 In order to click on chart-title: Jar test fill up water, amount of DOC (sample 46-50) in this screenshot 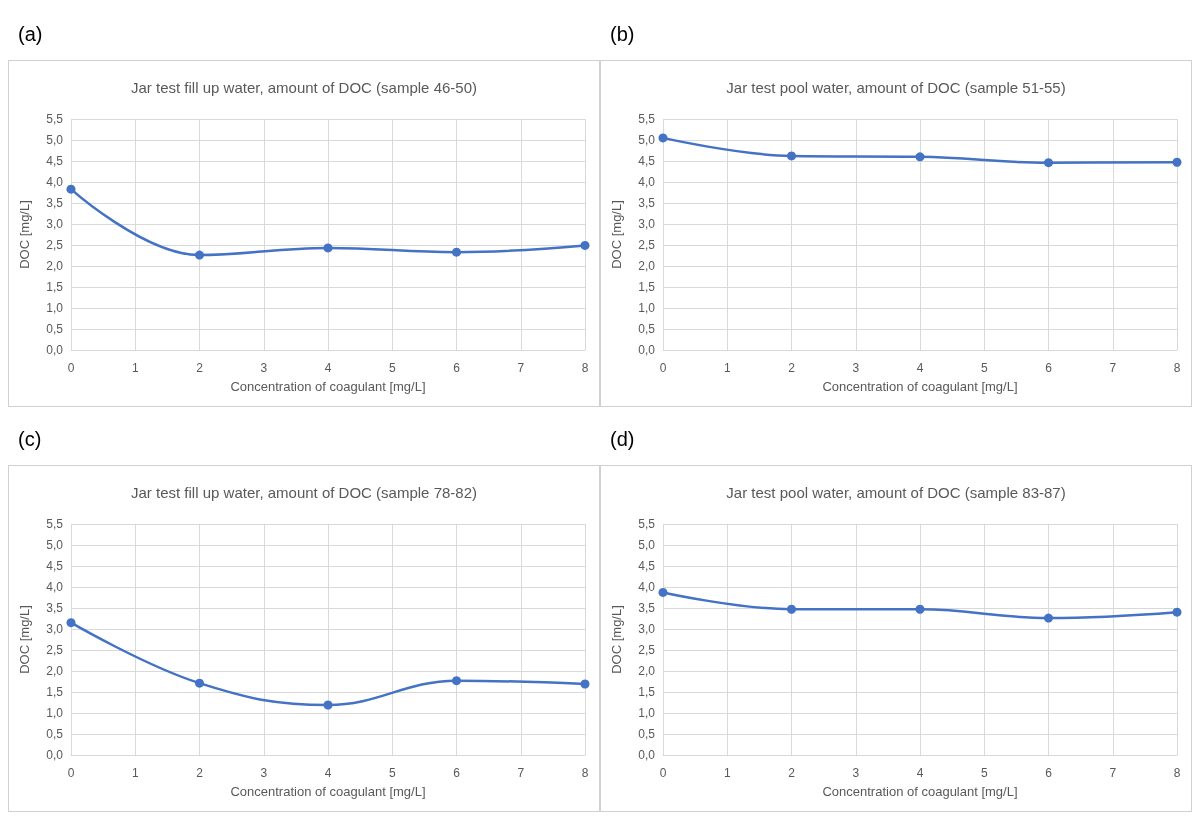, I will do `click(304, 87)`.